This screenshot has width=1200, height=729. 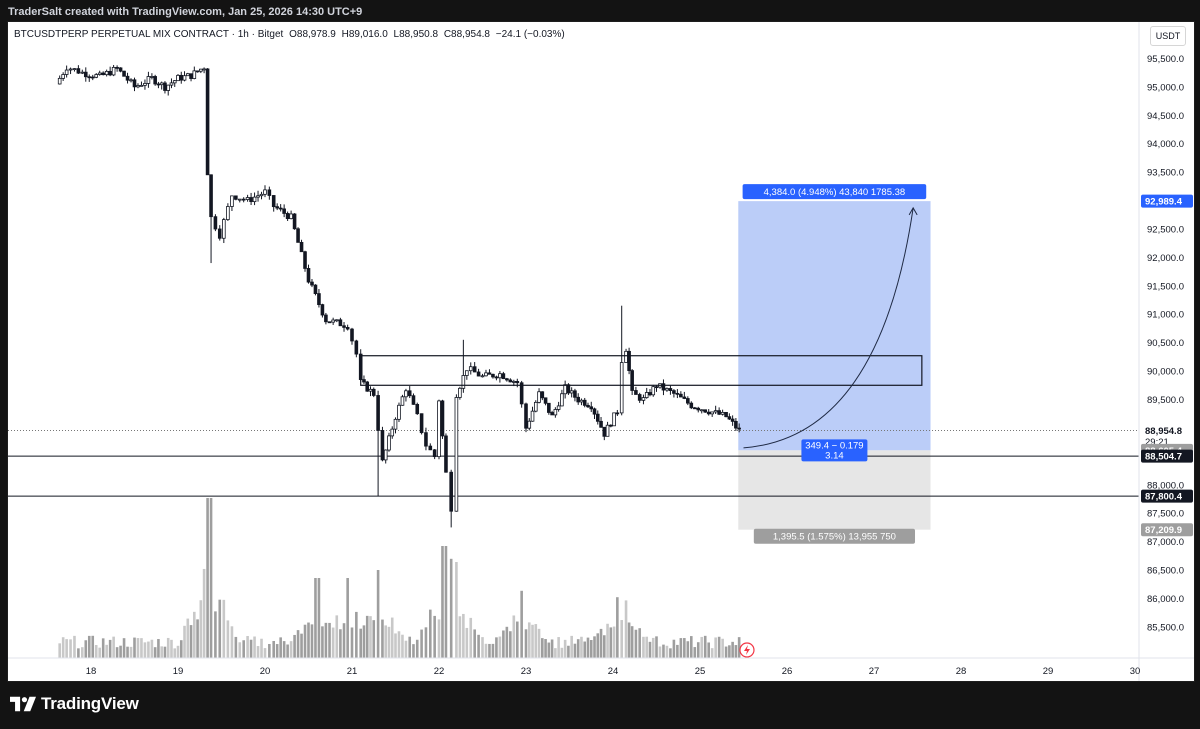 What do you see at coordinates (1165, 229) in the screenshot?
I see `y-tick-label: 92,500.0` at bounding box center [1165, 229].